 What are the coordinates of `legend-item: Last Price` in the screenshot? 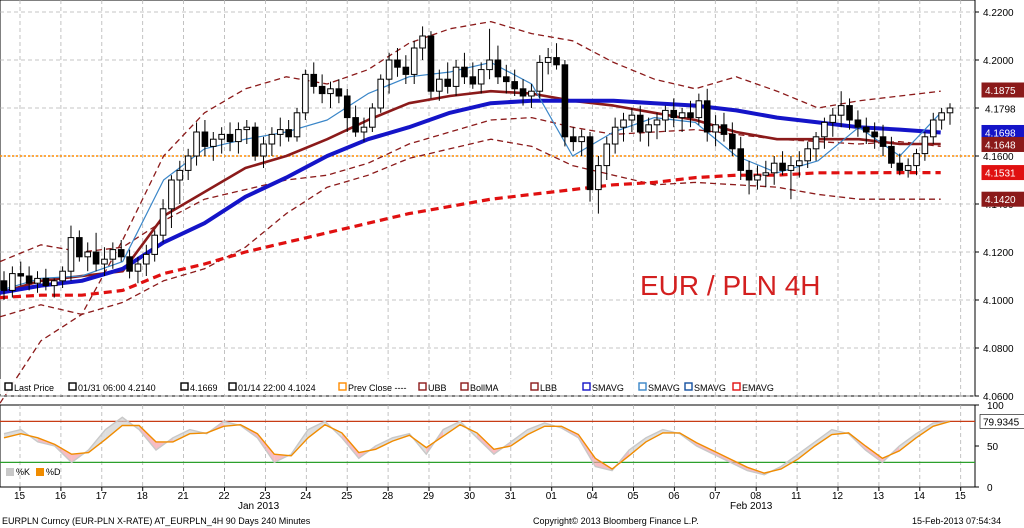 It's located at (34, 388).